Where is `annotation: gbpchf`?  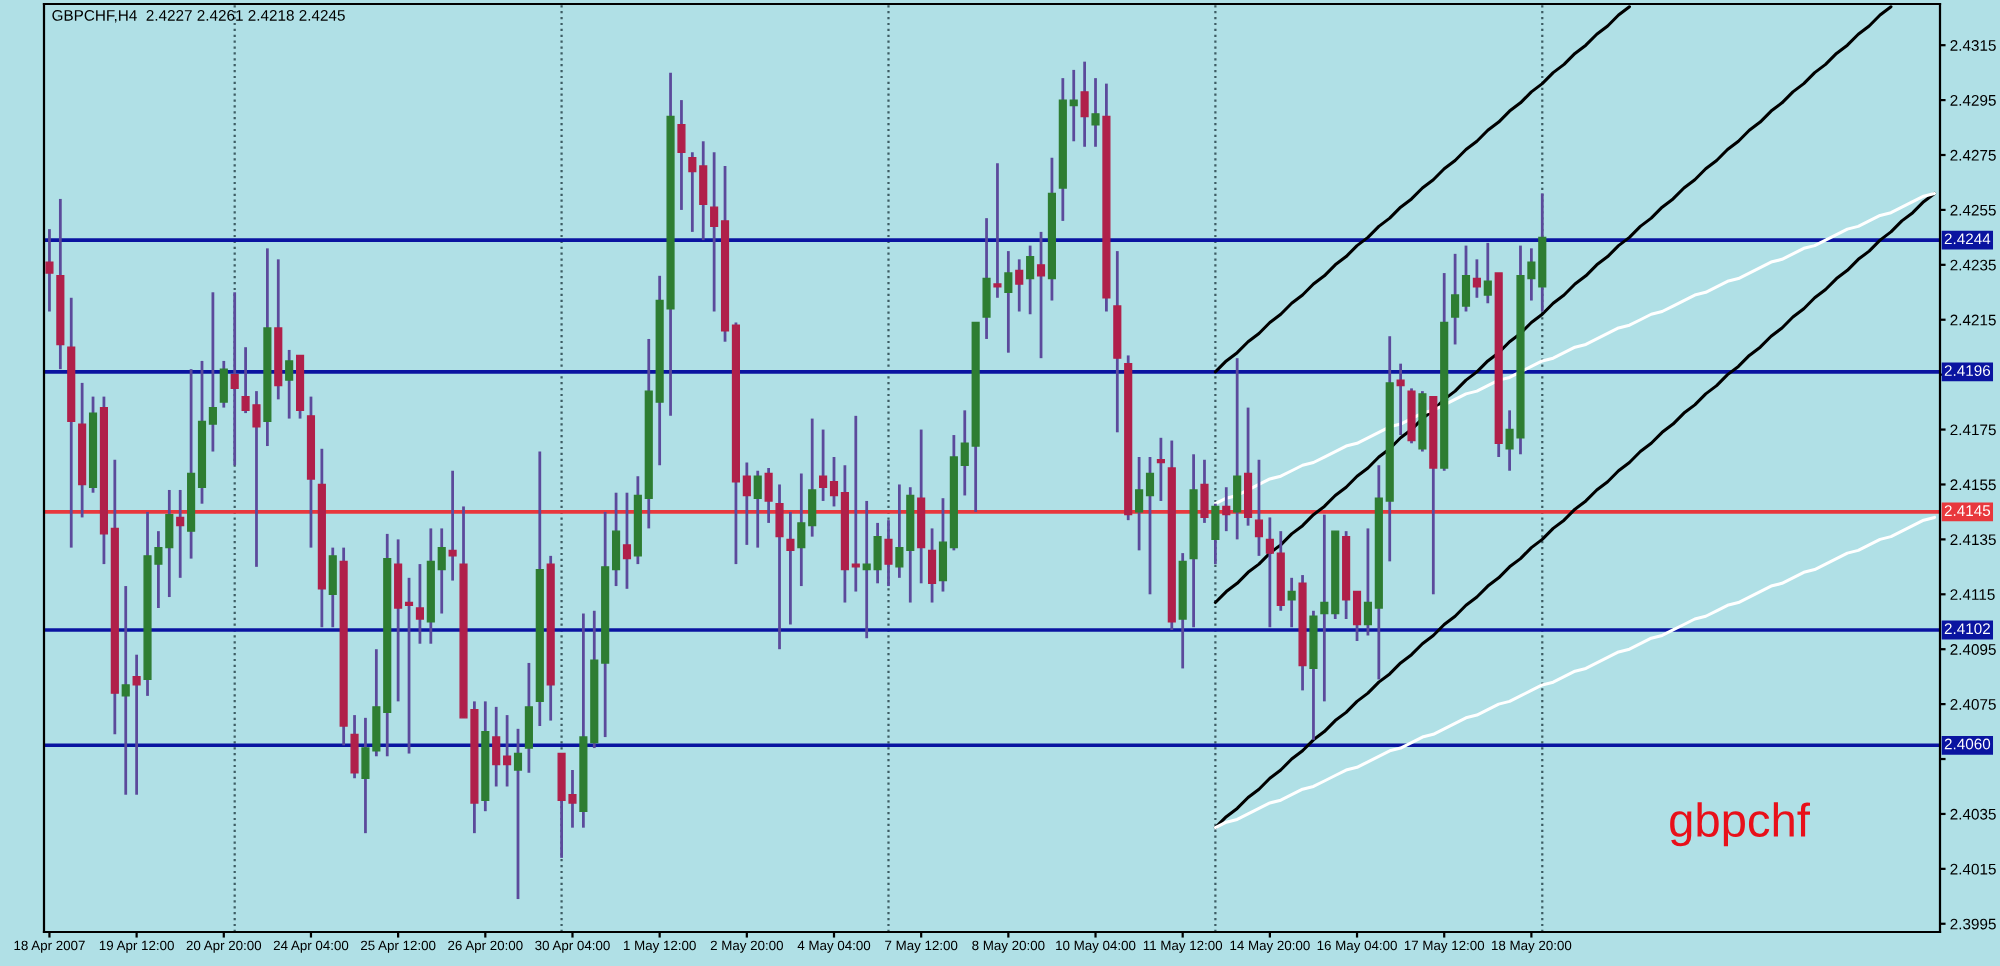
annotation: gbpchf is located at coordinates (1740, 824).